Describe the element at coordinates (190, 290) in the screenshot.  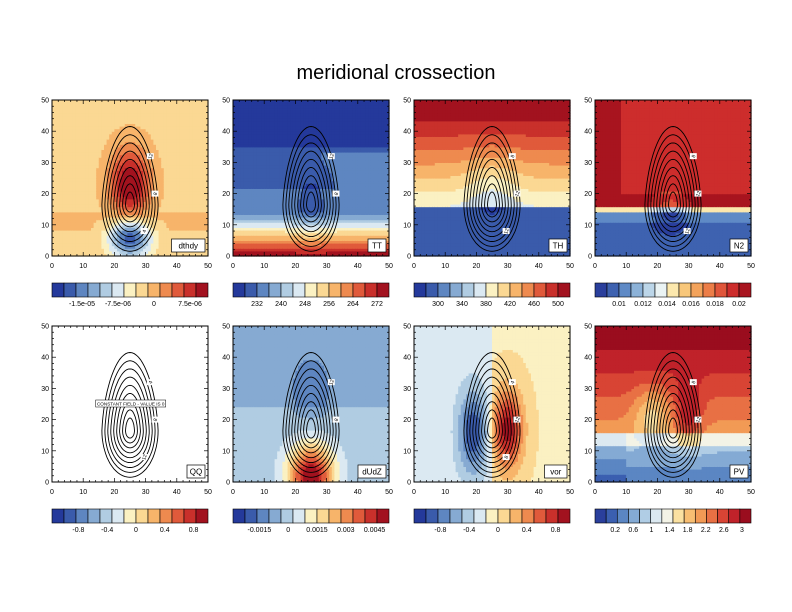
I see `colorbar-swatch` at that location.